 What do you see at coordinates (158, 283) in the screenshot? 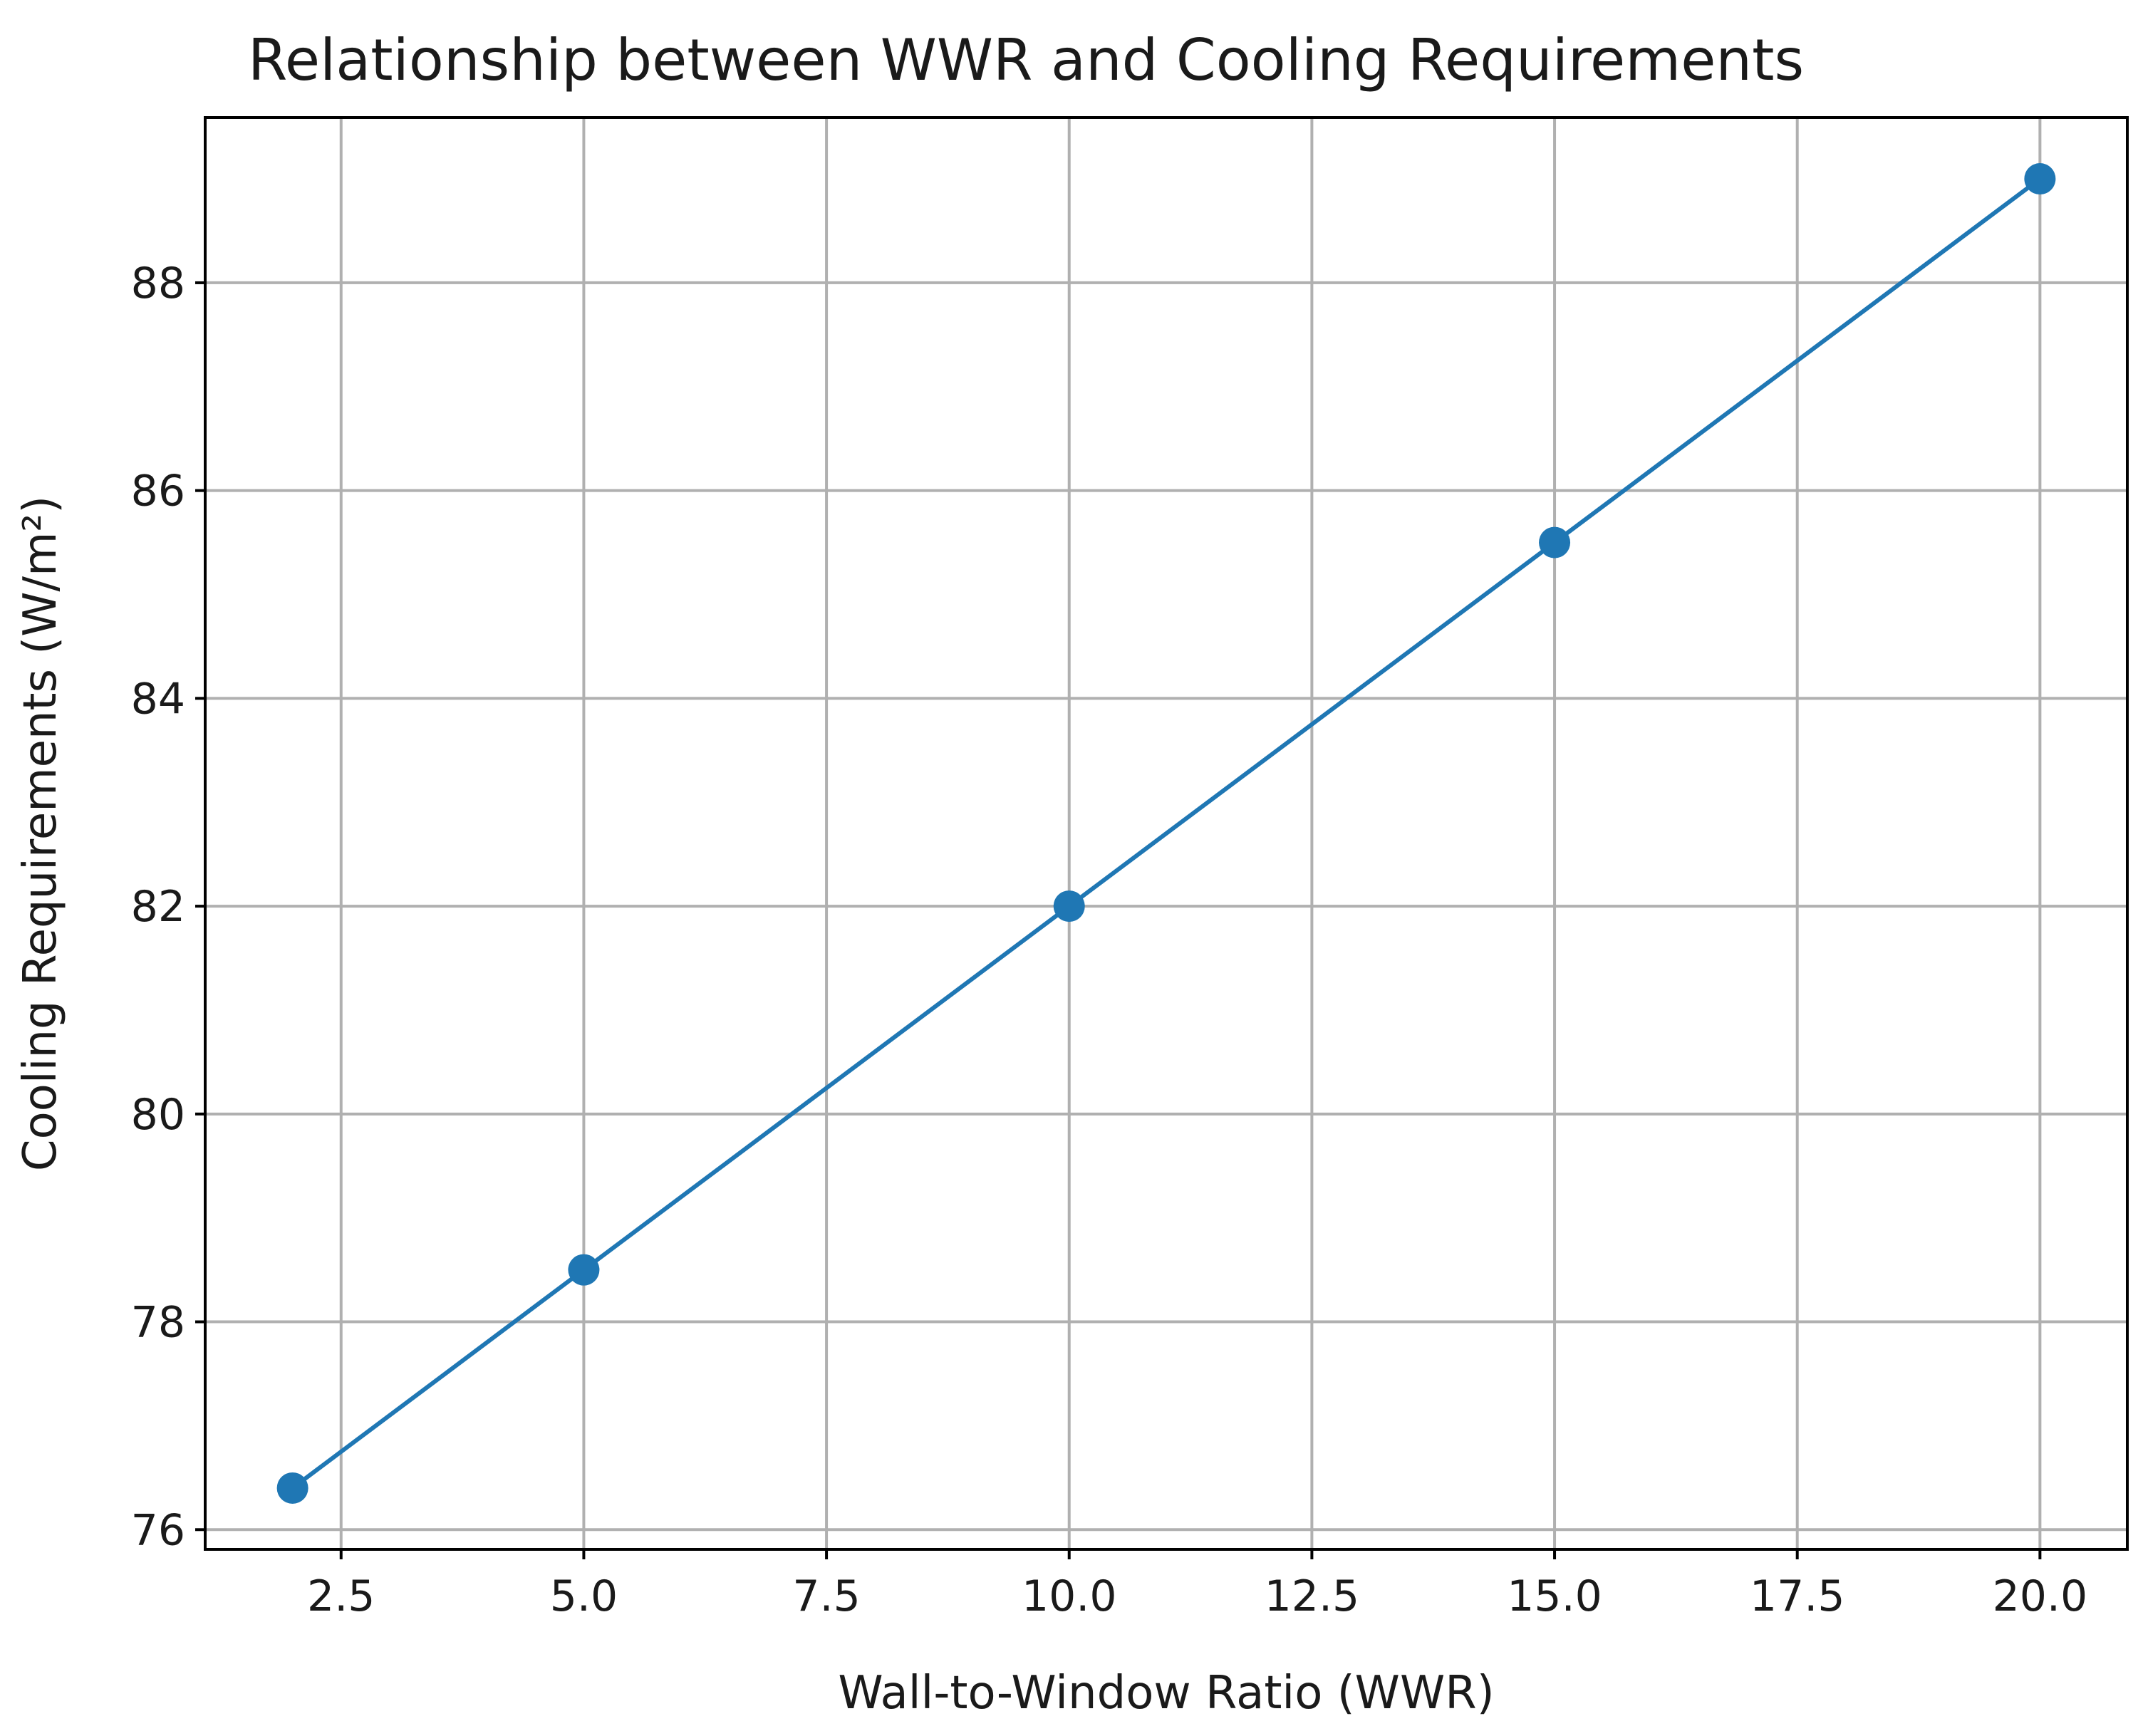
I see `y-tick-label: 88` at bounding box center [158, 283].